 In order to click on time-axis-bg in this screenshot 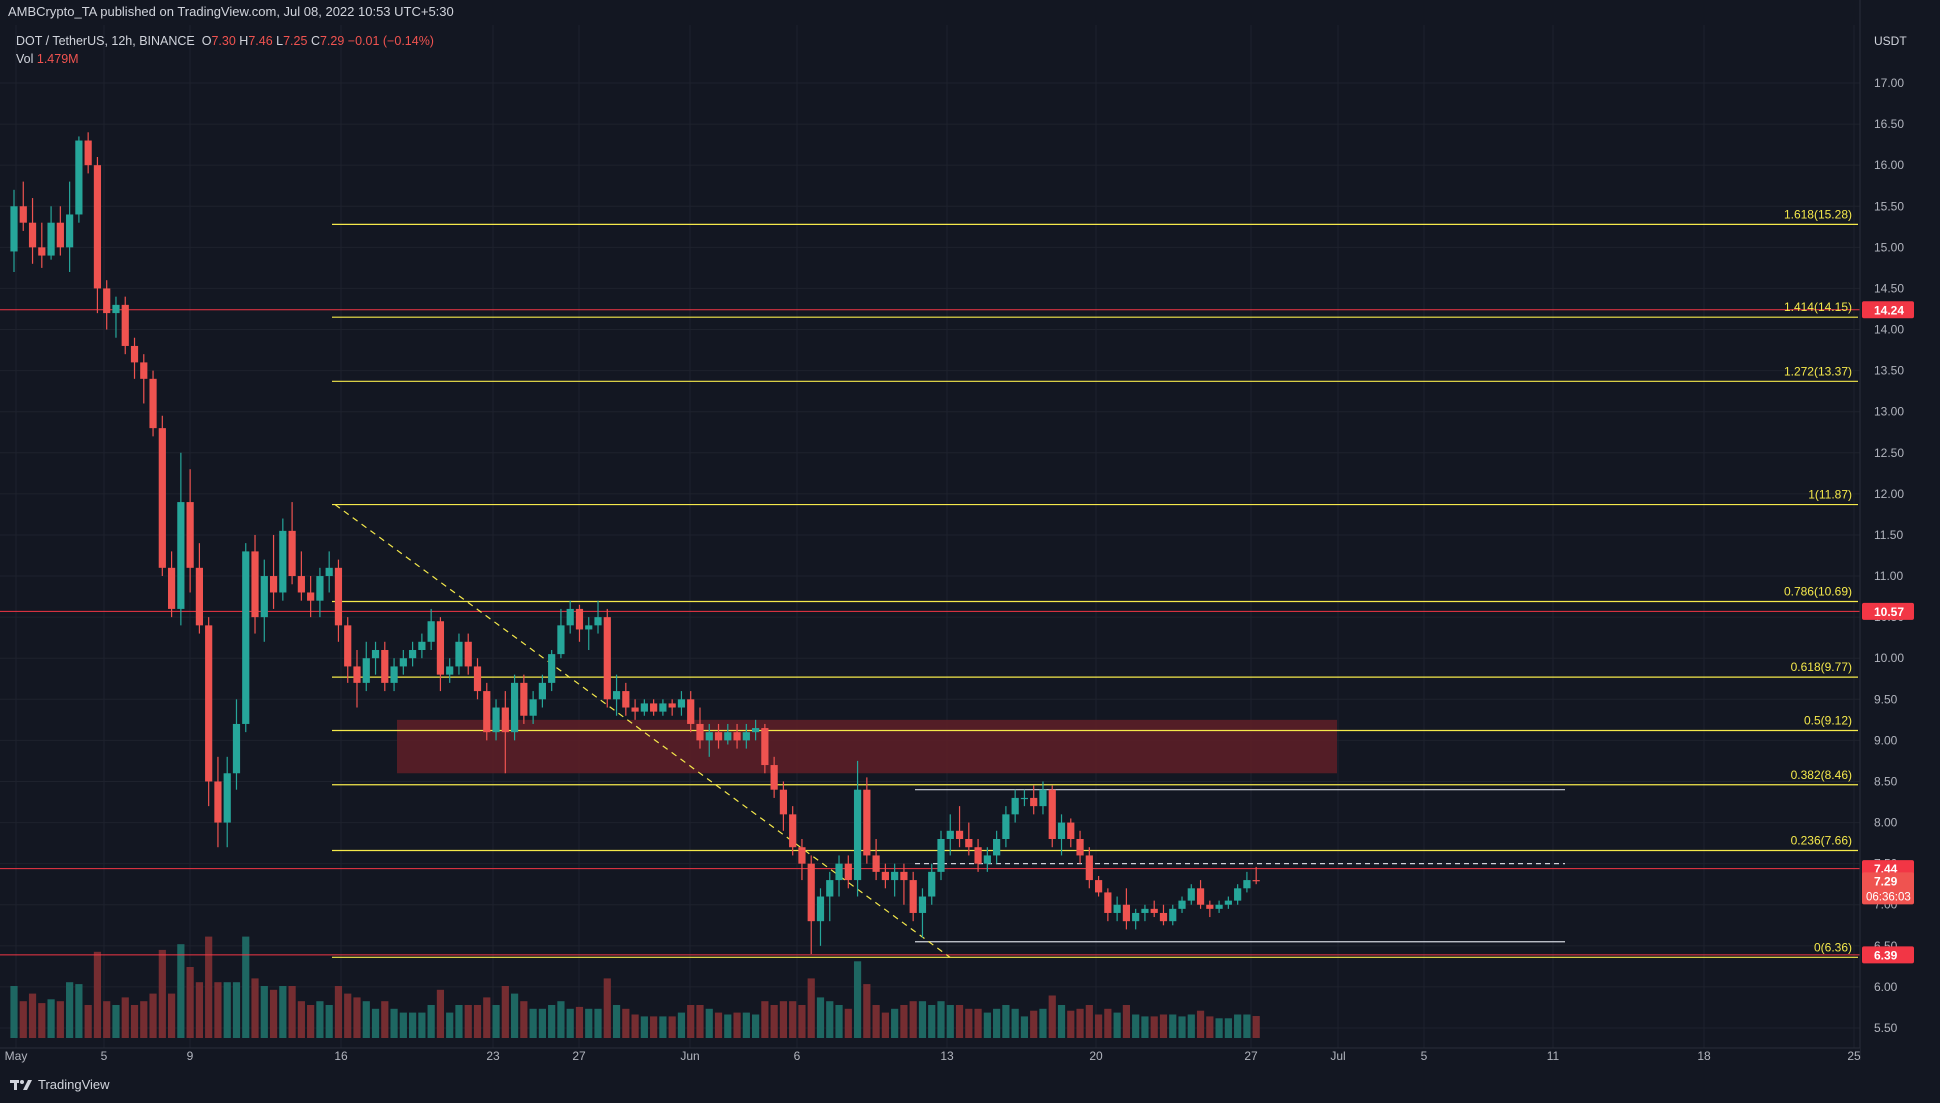, I will do `click(930, 1058)`.